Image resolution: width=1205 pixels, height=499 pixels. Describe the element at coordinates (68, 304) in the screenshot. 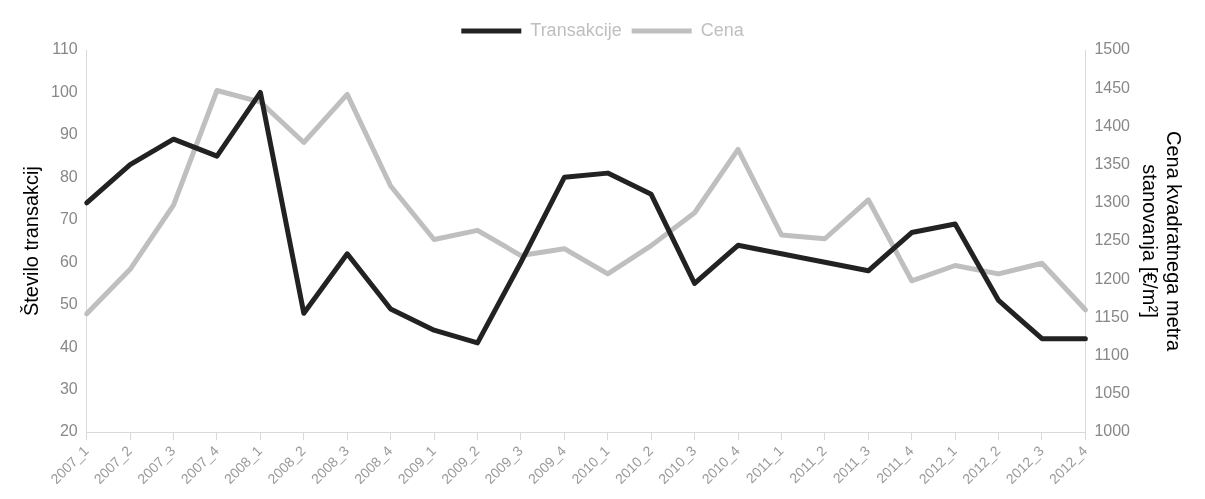

I see `y-tick-label: 50` at that location.